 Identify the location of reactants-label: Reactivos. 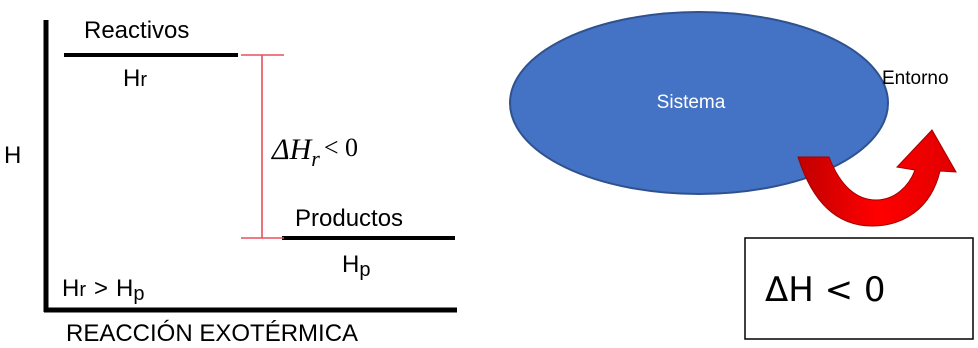
(136, 30).